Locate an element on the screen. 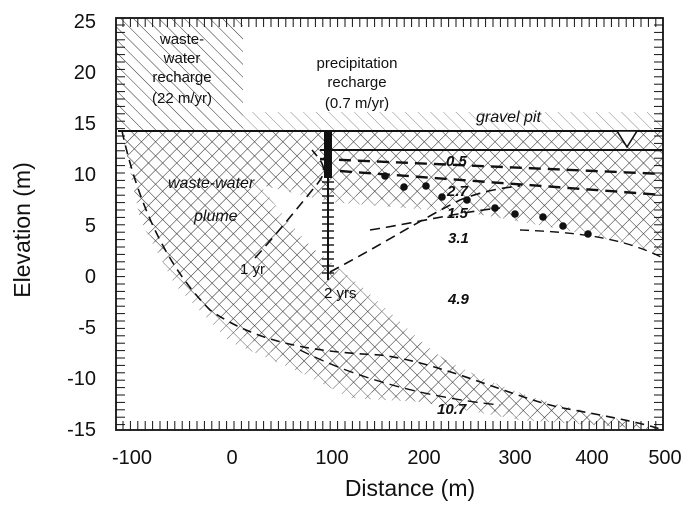 The image size is (689, 517). wastewater-recharge-line: (22 m/yr) is located at coordinates (182, 98).